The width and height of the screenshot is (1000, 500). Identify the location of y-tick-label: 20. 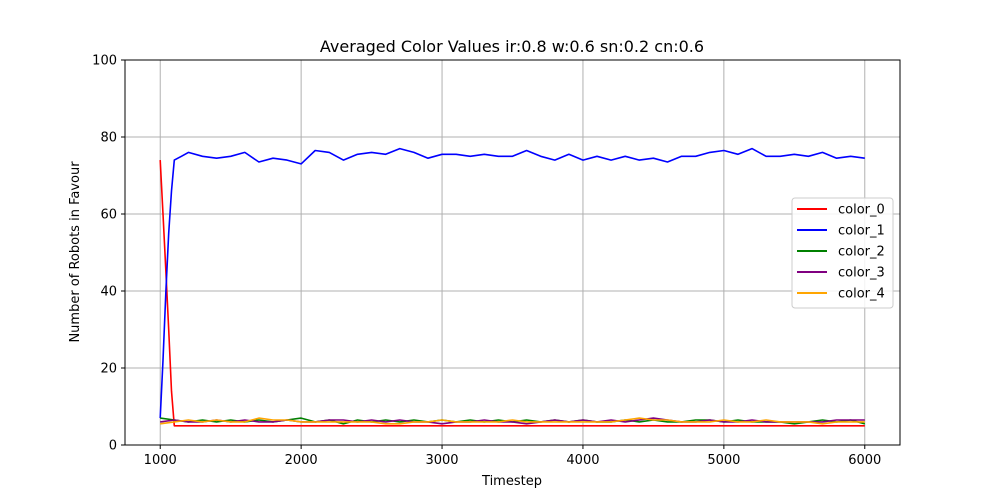
(108, 369).